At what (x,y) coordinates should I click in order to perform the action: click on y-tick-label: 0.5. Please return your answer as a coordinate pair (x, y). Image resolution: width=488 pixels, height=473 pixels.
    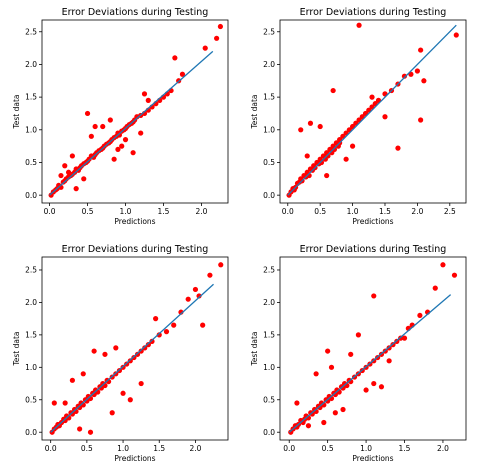
    Looking at the image, I should click on (31, 399).